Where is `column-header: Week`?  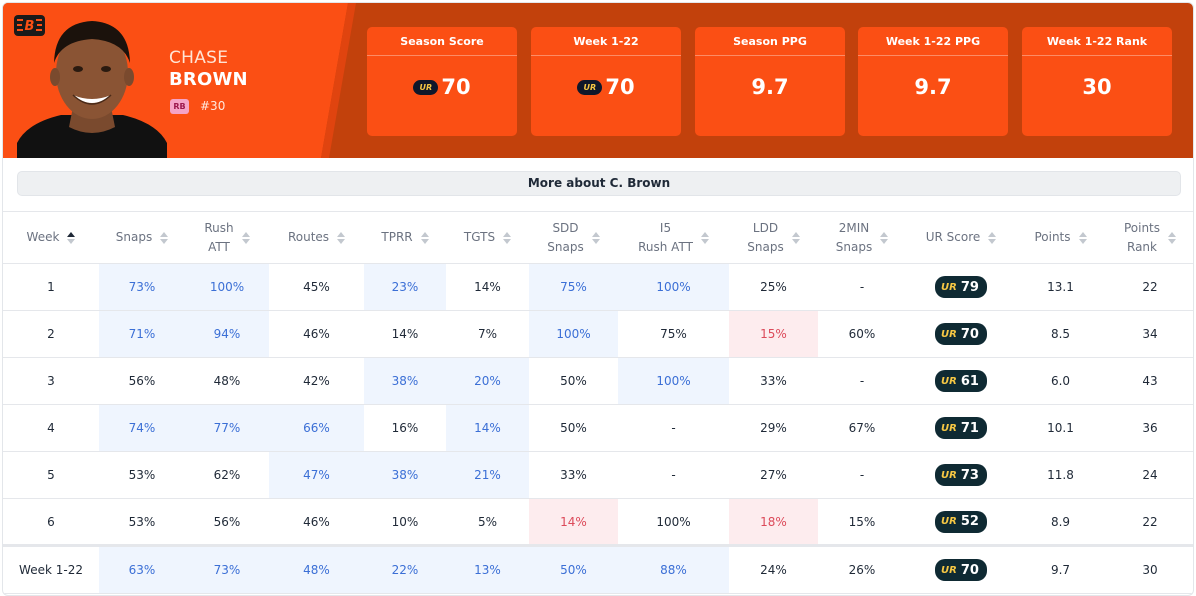 column-header: Week is located at coordinates (51, 237).